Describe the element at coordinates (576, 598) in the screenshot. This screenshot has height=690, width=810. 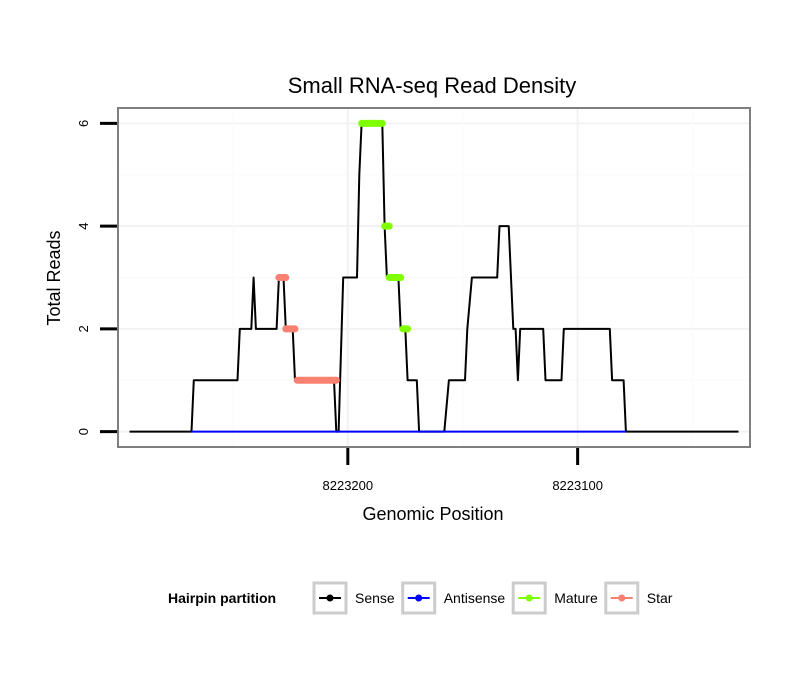
I see `legend-label-mature: Mature` at that location.